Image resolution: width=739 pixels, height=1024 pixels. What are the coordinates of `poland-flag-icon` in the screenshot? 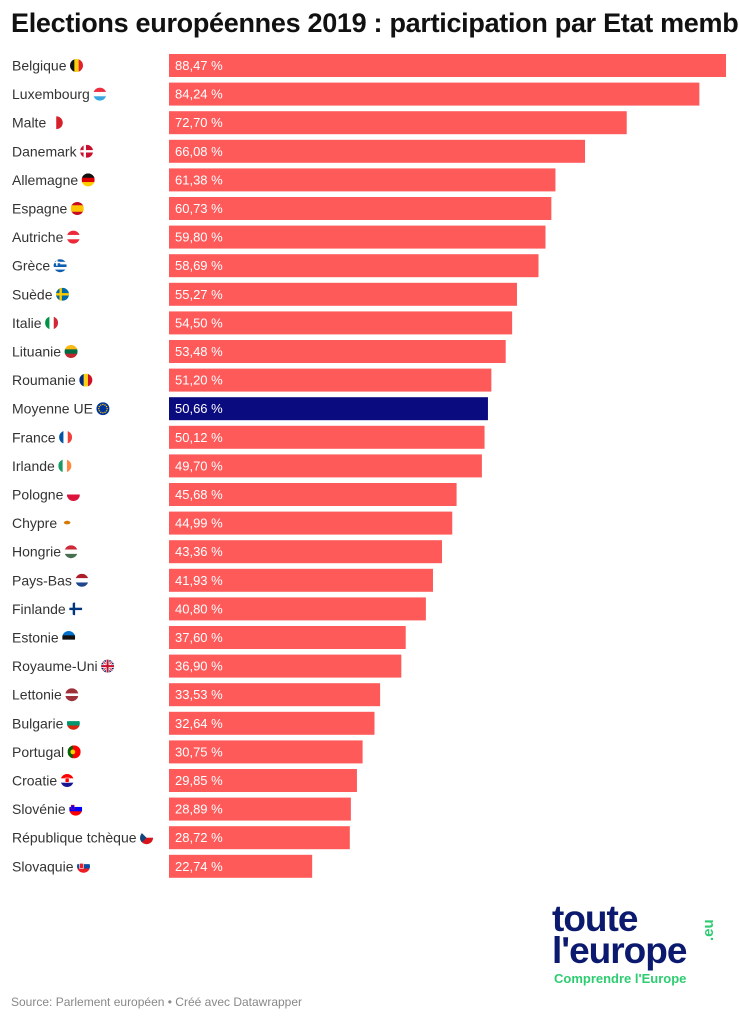 It's located at (73, 494).